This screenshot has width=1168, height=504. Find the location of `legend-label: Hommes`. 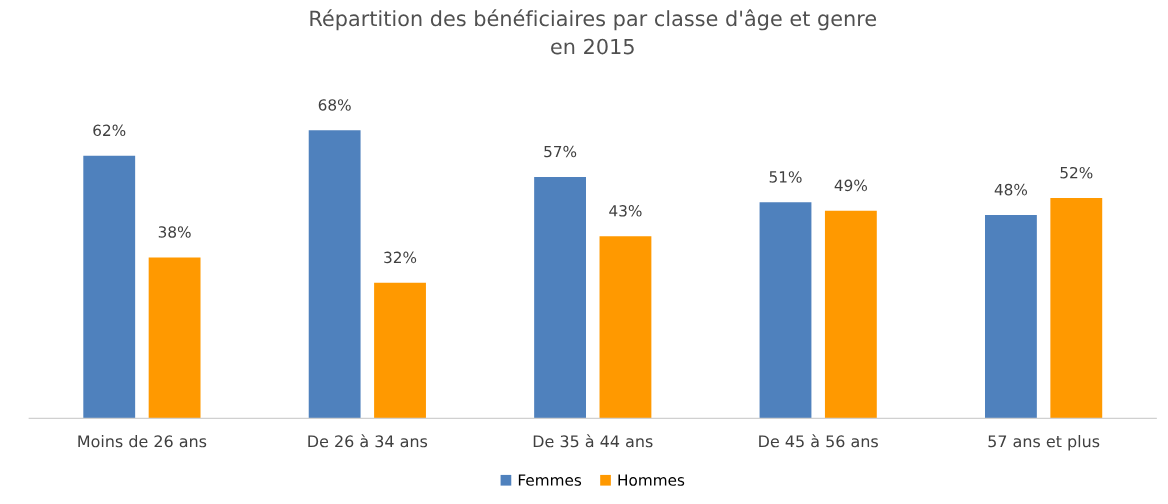

legend-label: Hommes is located at coordinates (651, 480).